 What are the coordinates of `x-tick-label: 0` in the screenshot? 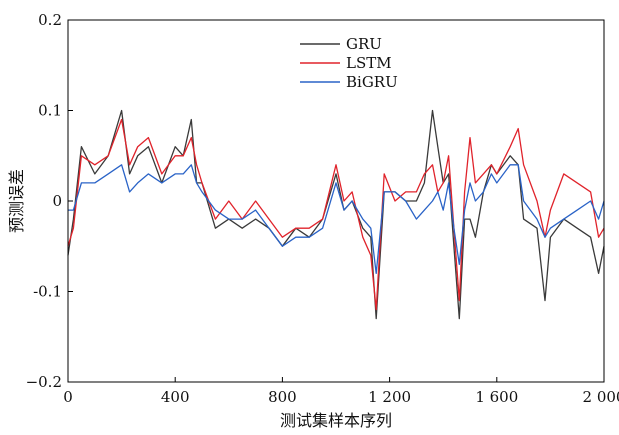 It's located at (68, 397).